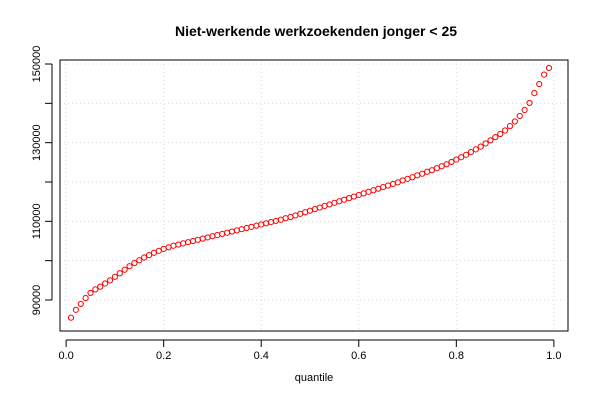 The image size is (600, 400). Describe the element at coordinates (37, 64) in the screenshot. I see `y-tick-label: 150000` at that location.